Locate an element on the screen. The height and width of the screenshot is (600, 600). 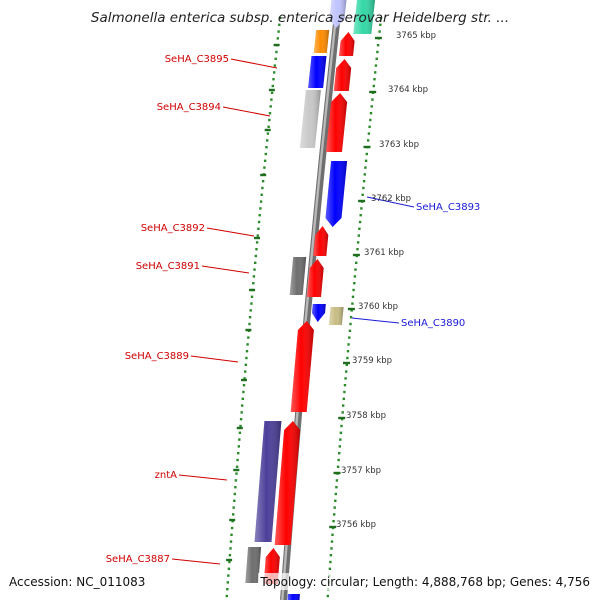
gene-label-sehac3895: SeHA_C3895 is located at coordinates (197, 59).